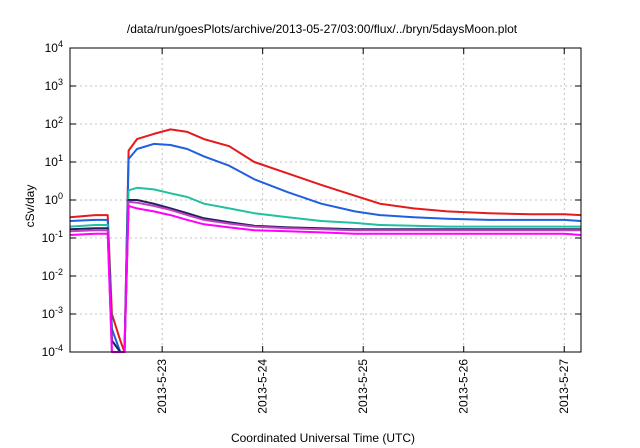  I want to click on y-tick-label: 10⁻², so click(52, 275).